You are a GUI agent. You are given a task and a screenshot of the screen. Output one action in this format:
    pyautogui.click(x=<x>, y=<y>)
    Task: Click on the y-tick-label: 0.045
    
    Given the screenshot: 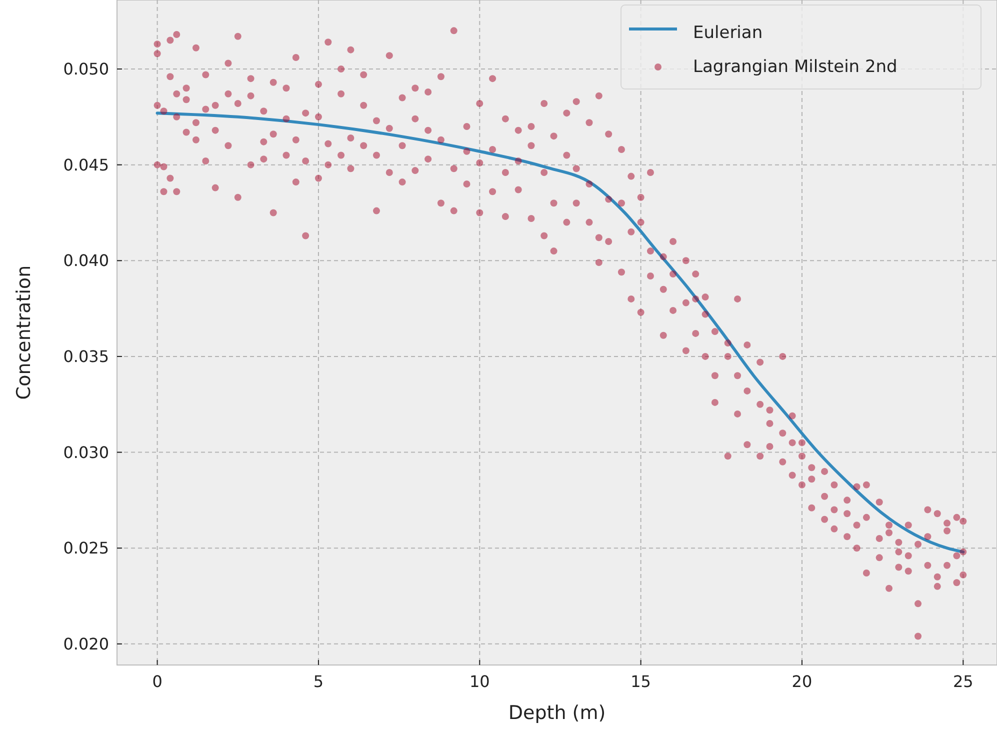 What is the action you would take?
    pyautogui.click(x=86, y=164)
    